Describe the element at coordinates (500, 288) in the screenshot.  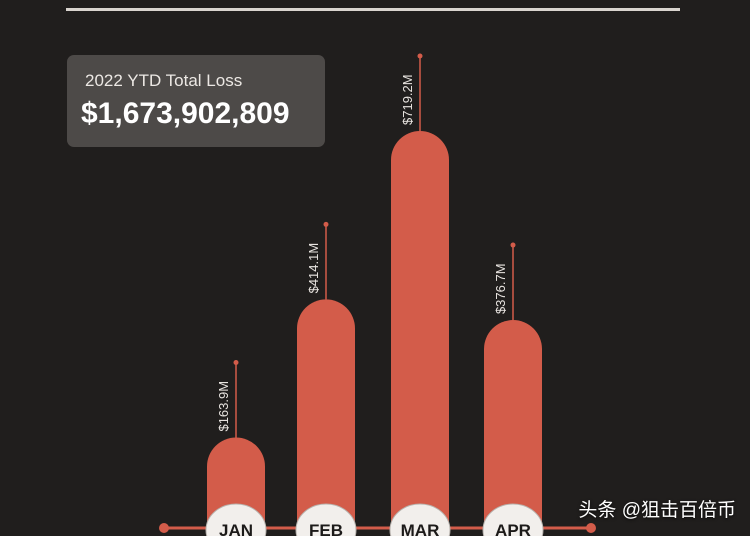
I see `data-label: $376.7M` at that location.